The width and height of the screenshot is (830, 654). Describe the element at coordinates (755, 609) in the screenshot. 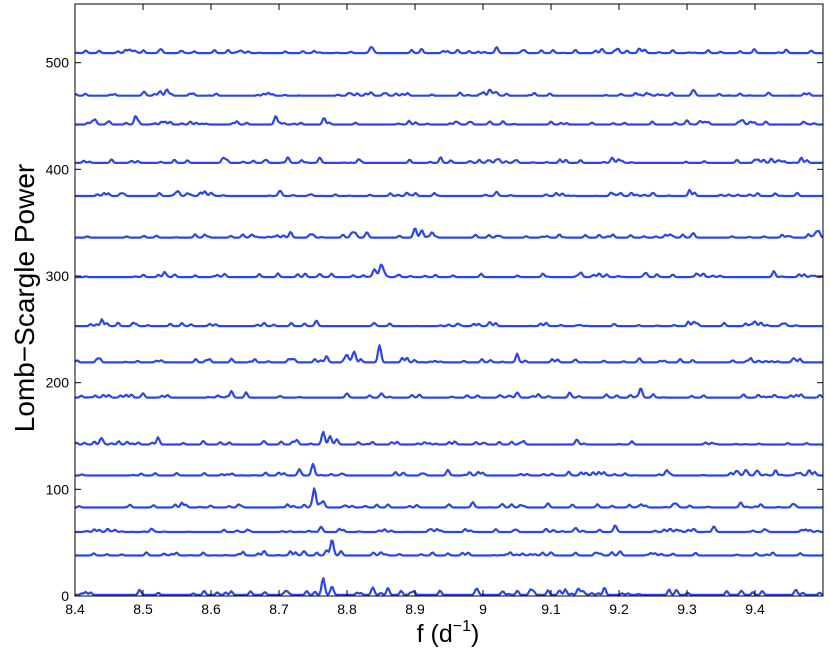

I see `x-tick-label: 9.4` at that location.